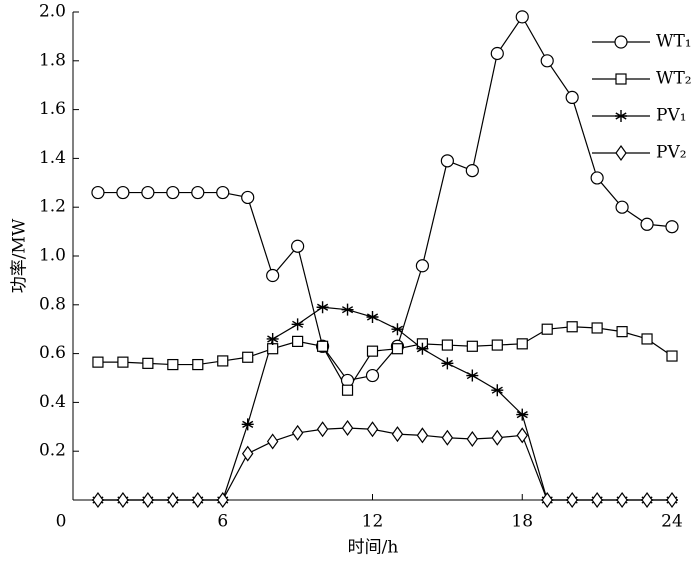 Image resolution: width=700 pixels, height=564 pixels. What do you see at coordinates (674, 42) in the screenshot?
I see `legend-label: WT₁` at bounding box center [674, 42].